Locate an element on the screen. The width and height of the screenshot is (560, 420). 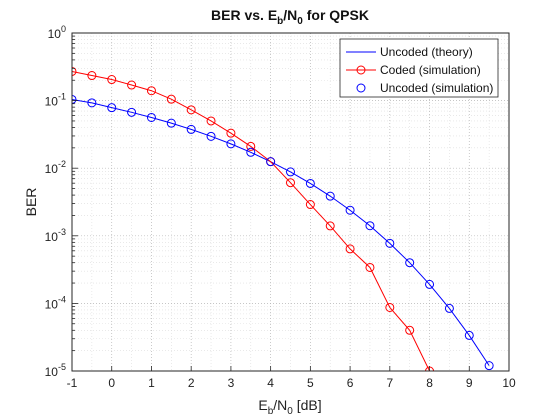
x-axis-label: Eb/N0 [dB] is located at coordinates (289, 407).